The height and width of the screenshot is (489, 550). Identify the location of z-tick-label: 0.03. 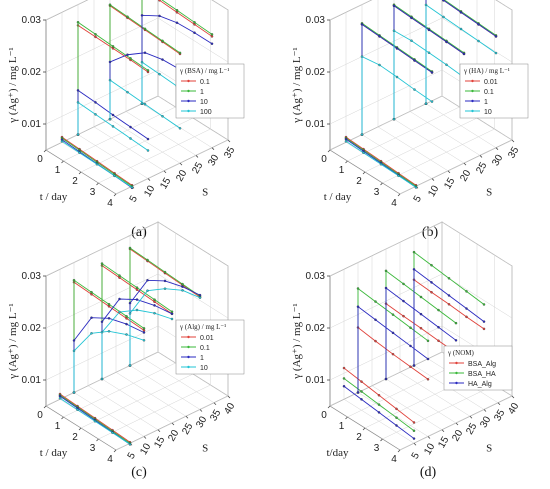
(316, 20).